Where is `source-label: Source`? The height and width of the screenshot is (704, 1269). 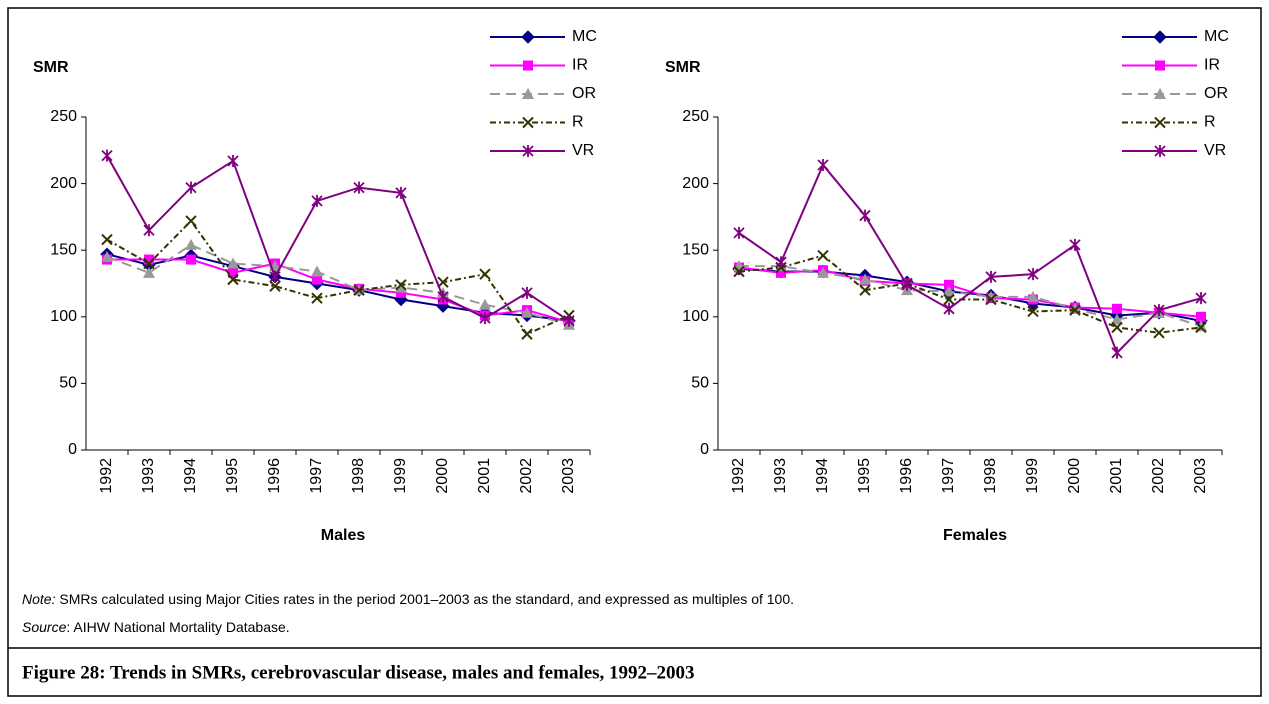 source-label: Source is located at coordinates (44, 627).